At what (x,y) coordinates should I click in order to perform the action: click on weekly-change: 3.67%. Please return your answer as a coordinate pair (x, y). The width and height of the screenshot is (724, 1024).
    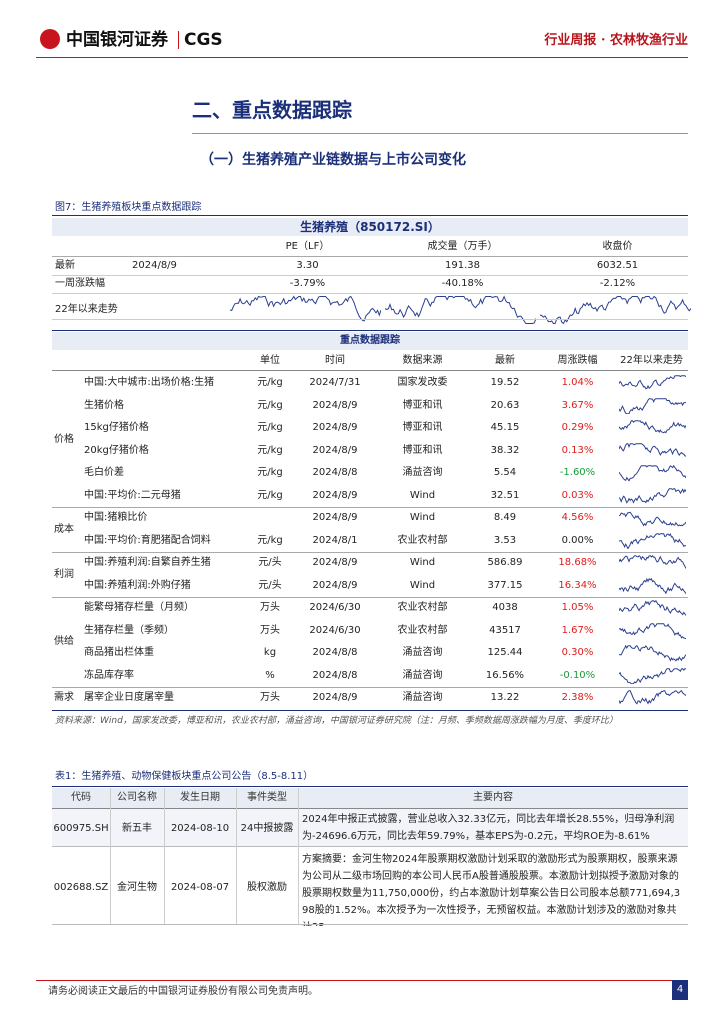
    Looking at the image, I should click on (577, 405).